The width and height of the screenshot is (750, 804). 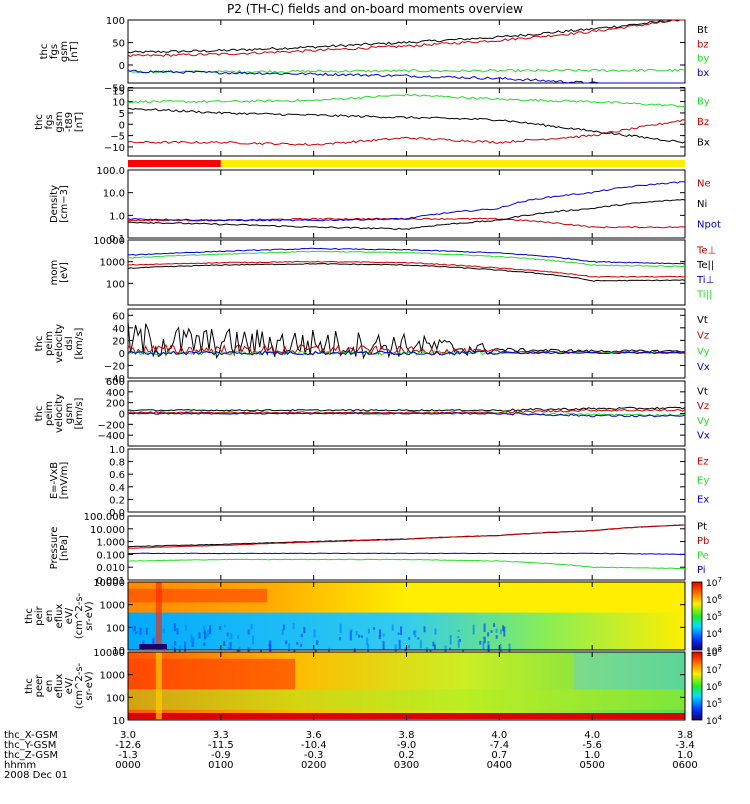 I want to click on legend-entry: Bt, so click(x=702, y=30).